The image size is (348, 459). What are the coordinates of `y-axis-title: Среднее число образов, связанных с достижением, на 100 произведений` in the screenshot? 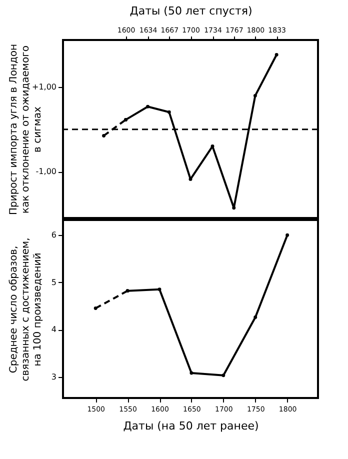 It's located at (26, 310).